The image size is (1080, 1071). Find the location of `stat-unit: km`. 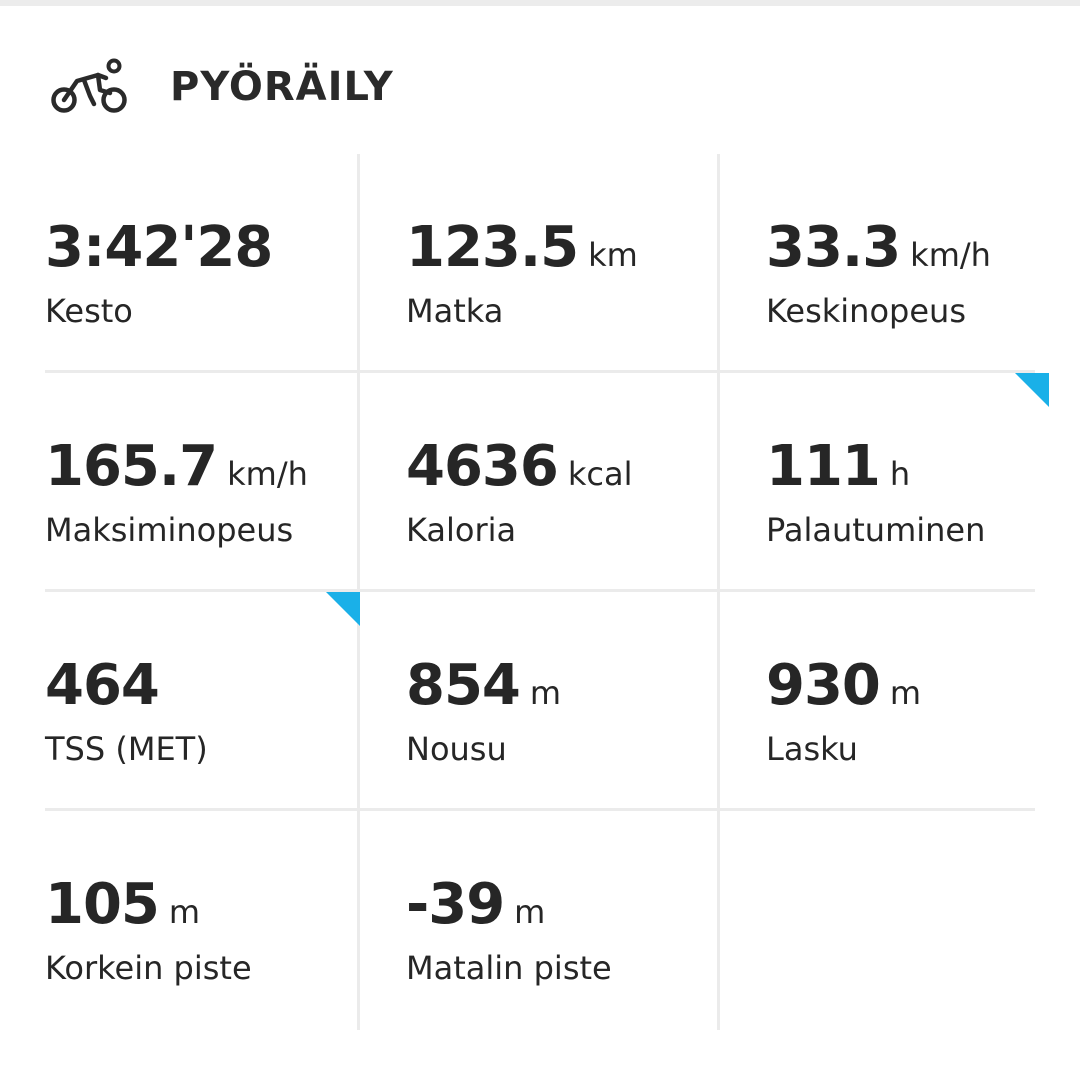

stat-unit: km is located at coordinates (613, 255).